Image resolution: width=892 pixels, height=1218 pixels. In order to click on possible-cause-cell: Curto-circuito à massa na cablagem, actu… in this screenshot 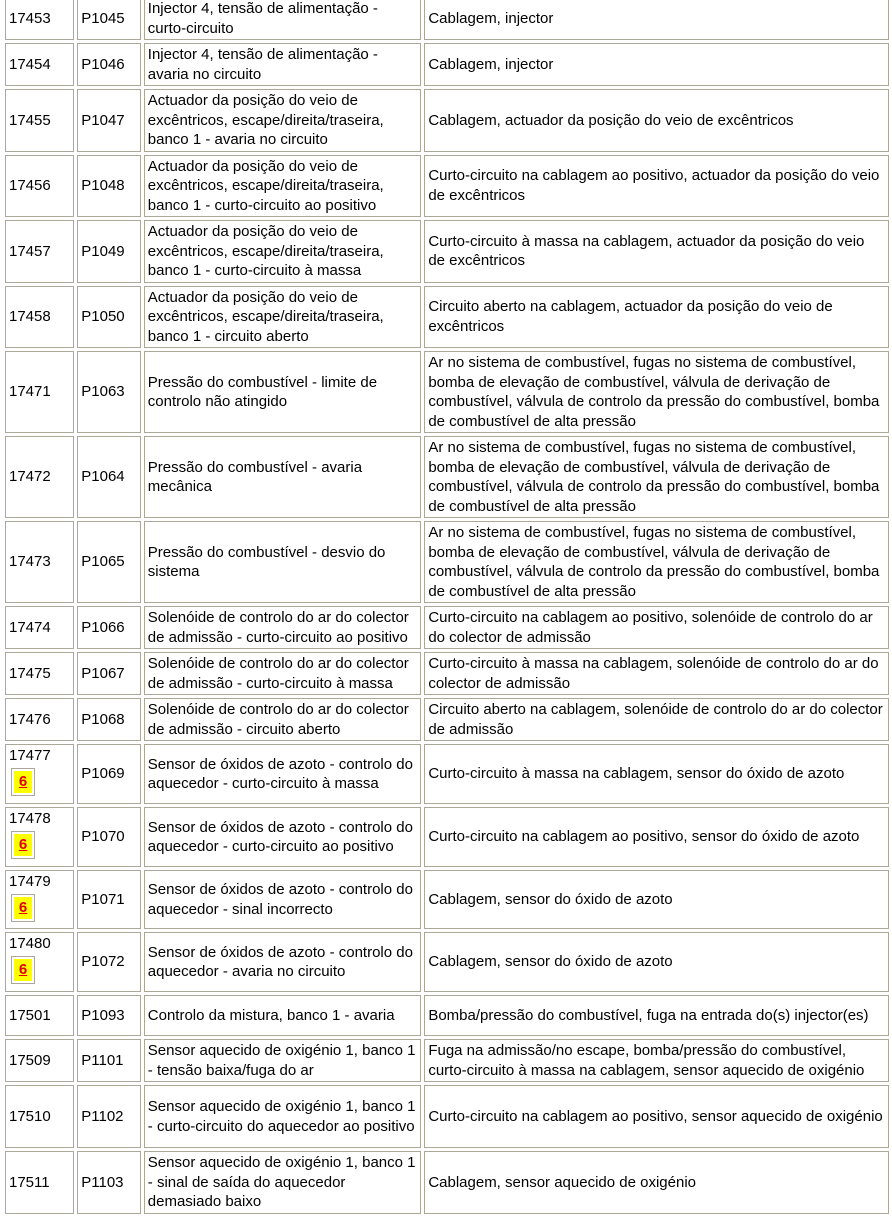, I will do `click(656, 251)`.